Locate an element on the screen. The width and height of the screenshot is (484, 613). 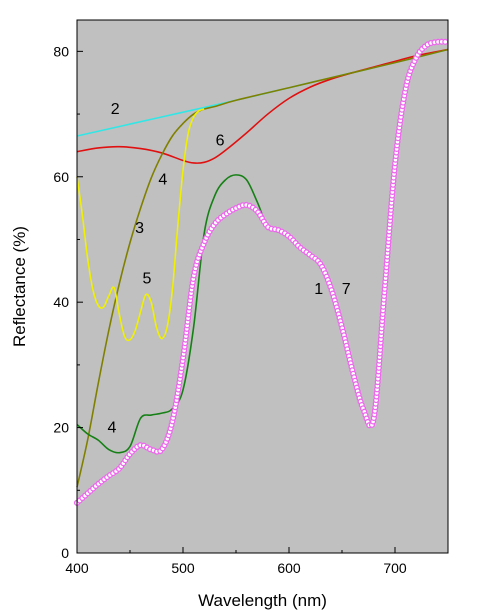
y-tick-label: 20 is located at coordinates (61, 428).